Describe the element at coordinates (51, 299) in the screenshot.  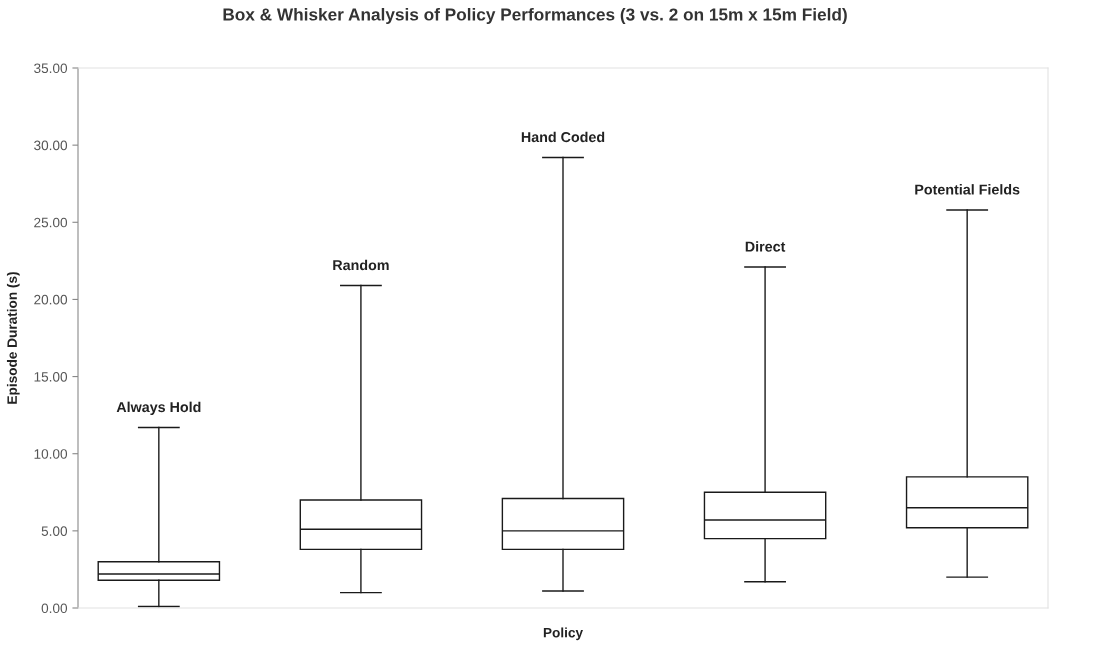
I see `y-tick-label: 20.00` at that location.